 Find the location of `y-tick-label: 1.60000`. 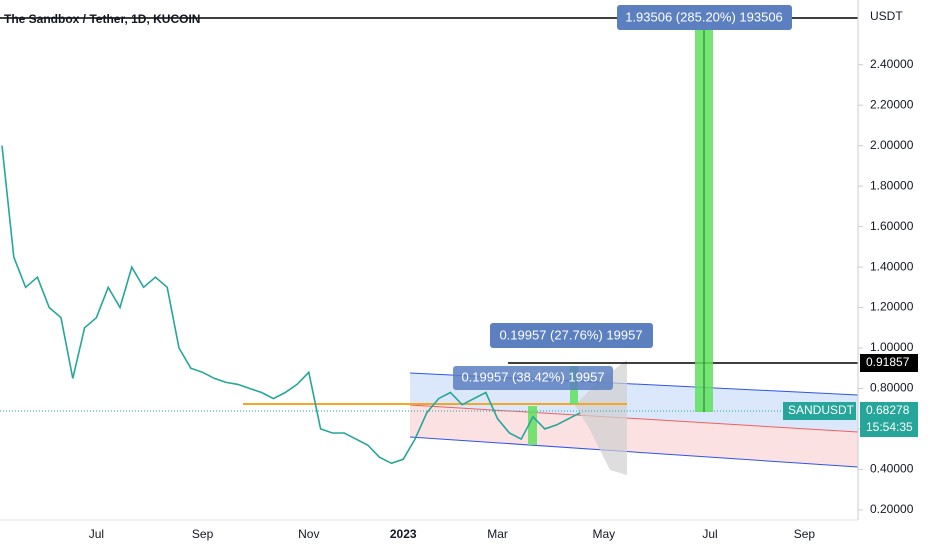

y-tick-label: 1.60000 is located at coordinates (892, 226).